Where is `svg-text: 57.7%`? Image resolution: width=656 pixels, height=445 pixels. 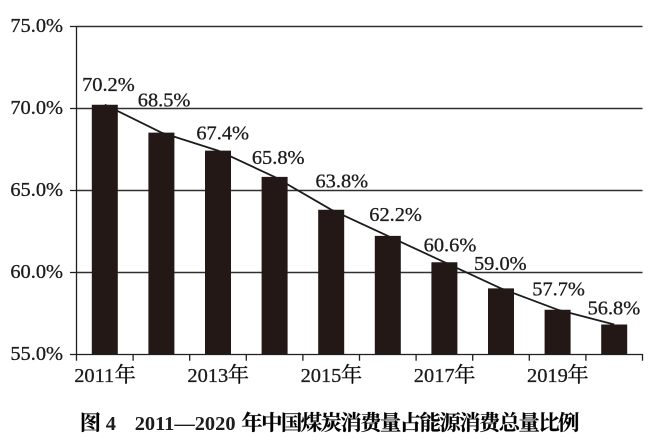
svg-text: 57.7% is located at coordinates (558, 289).